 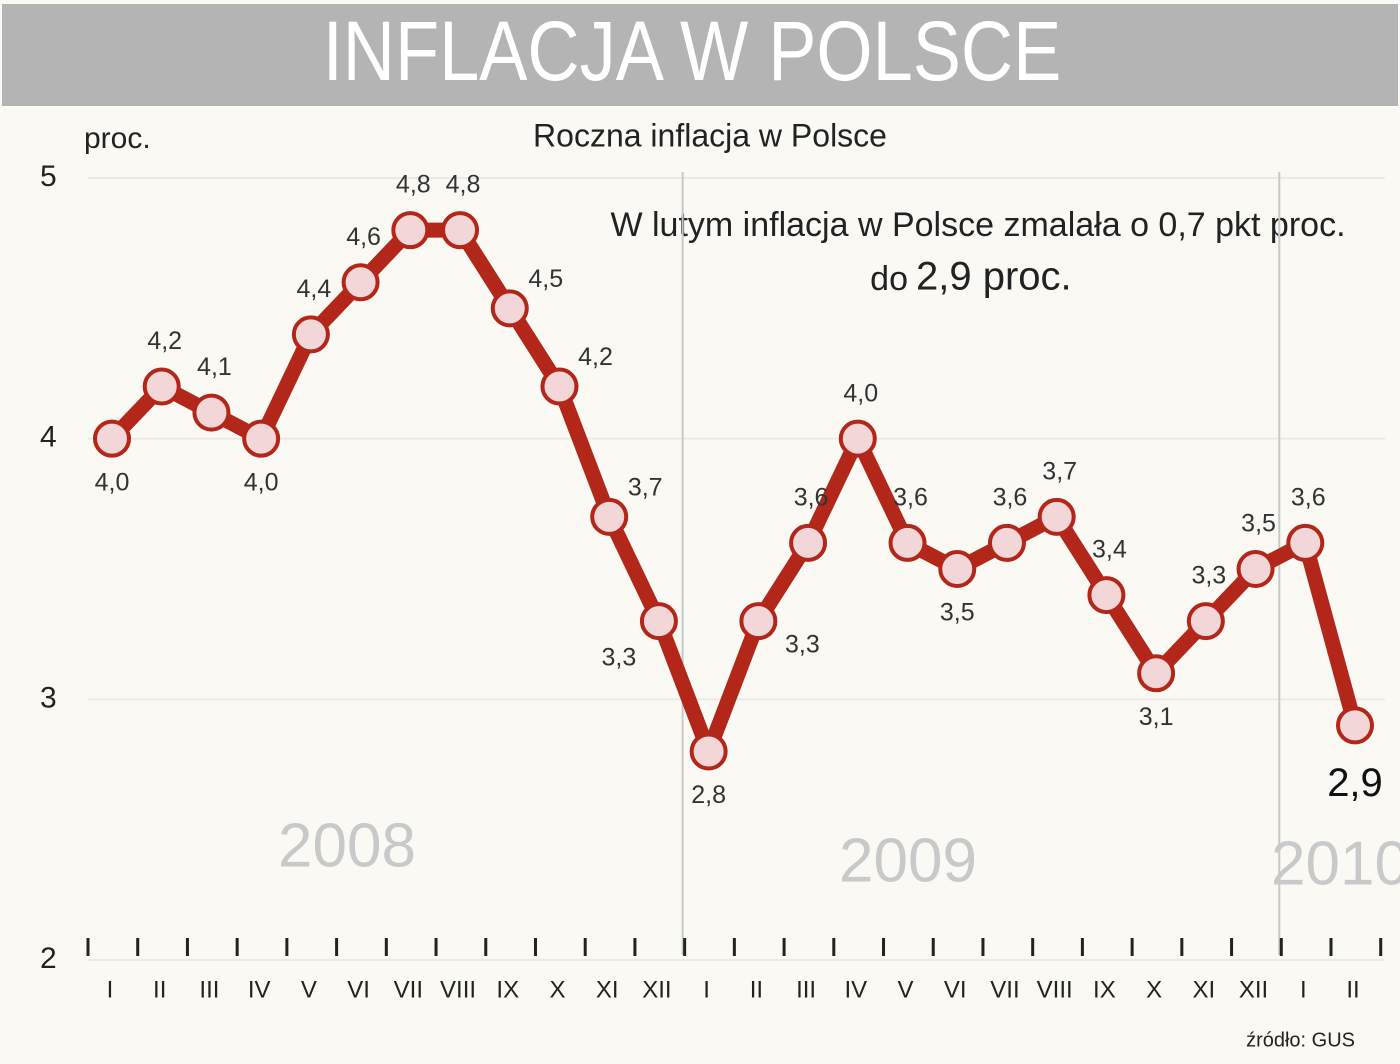 What do you see at coordinates (710, 135) in the screenshot?
I see `chart-title: Roczna inflacja w Polsce` at bounding box center [710, 135].